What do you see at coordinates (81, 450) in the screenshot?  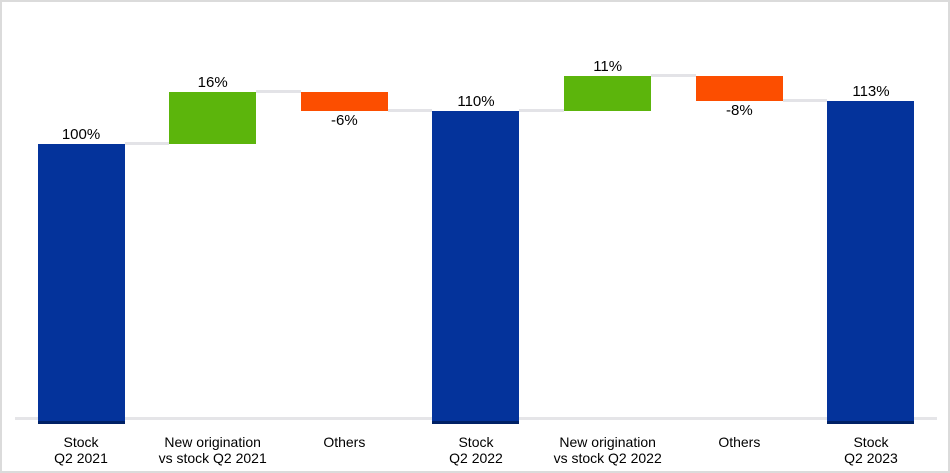 I see `category-label: Stock Q2 2021` at bounding box center [81, 450].